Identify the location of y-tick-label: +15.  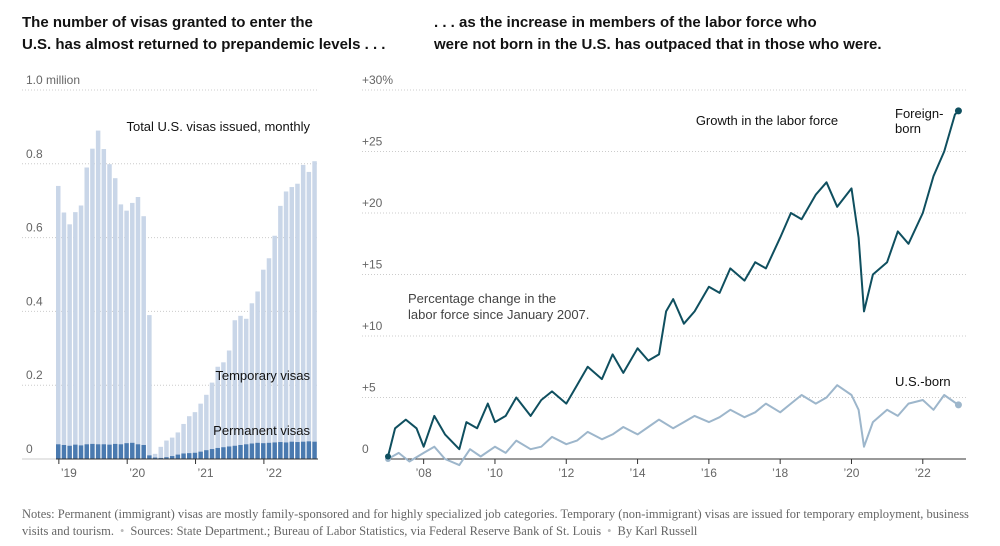
(372, 265).